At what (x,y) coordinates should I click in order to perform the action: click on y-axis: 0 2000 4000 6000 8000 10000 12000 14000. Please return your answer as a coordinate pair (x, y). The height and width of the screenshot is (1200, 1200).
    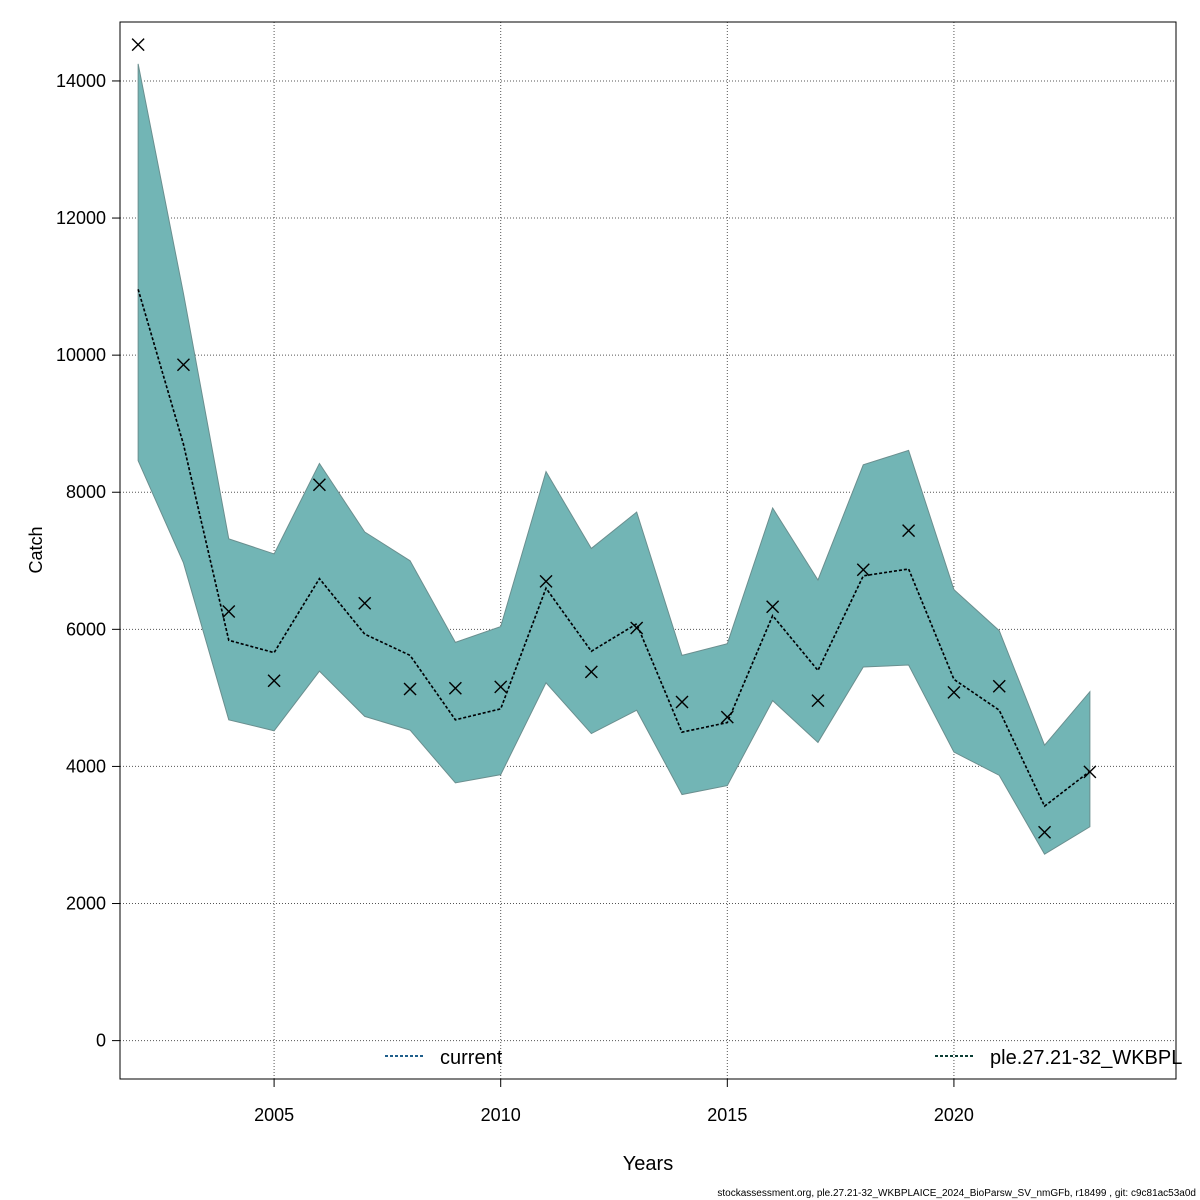
    Looking at the image, I should click on (88, 561).